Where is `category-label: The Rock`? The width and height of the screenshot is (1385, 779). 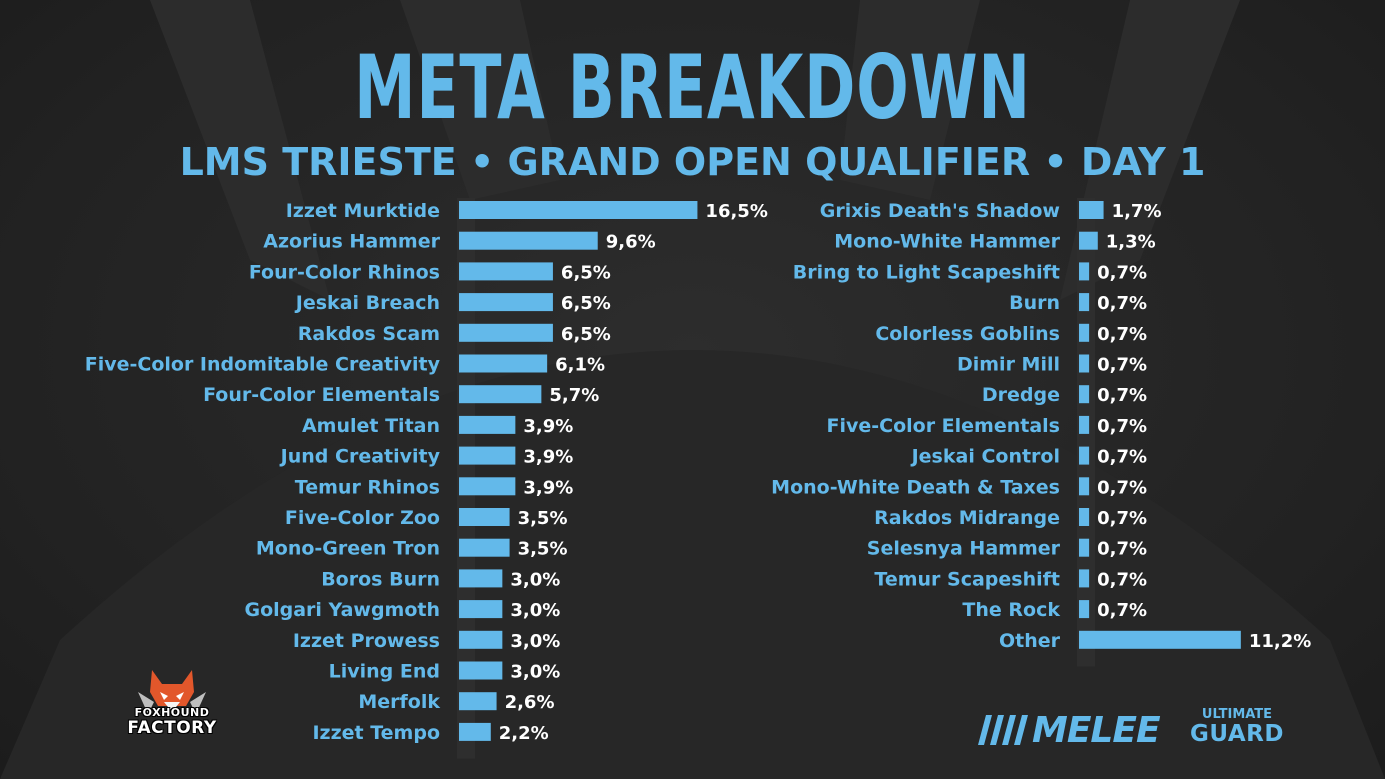
category-label: The Rock is located at coordinates (1011, 610).